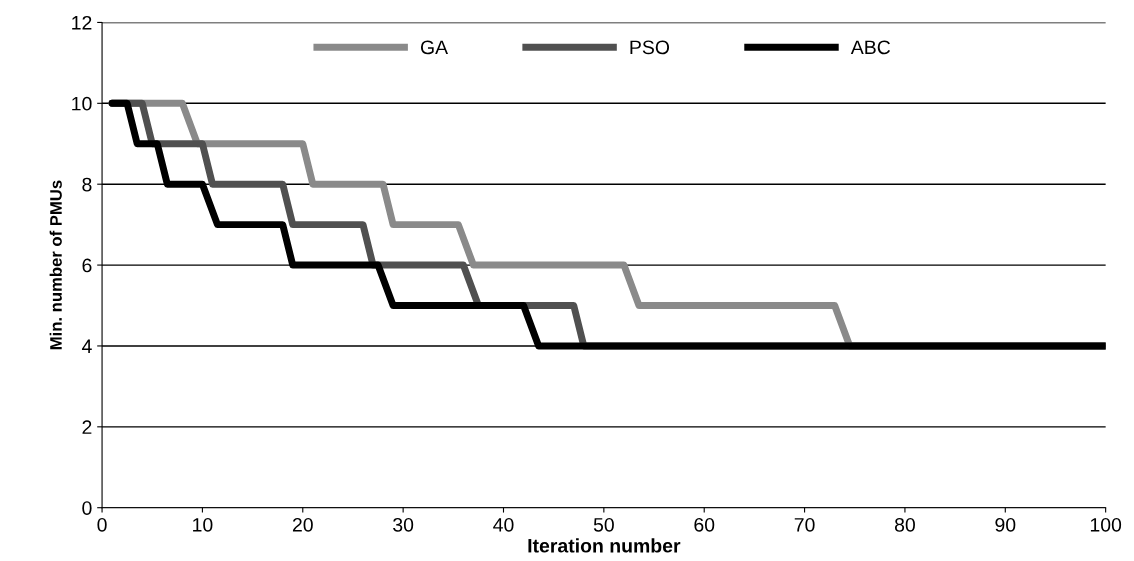 The height and width of the screenshot is (561, 1134). What do you see at coordinates (904, 524) in the screenshot?
I see `x-tick-label: 80` at bounding box center [904, 524].